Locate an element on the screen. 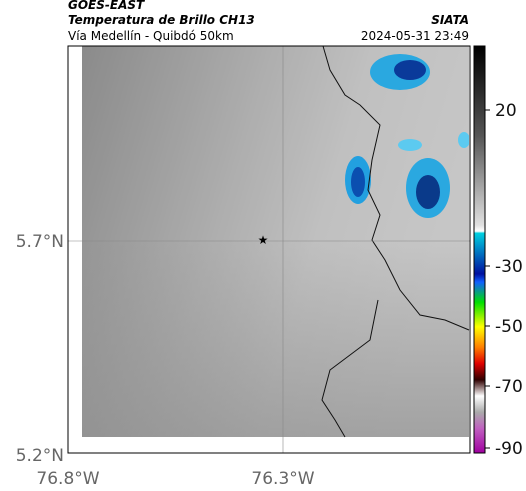 The width and height of the screenshot is (526, 491). lon-label: 76.3°W is located at coordinates (282, 479).